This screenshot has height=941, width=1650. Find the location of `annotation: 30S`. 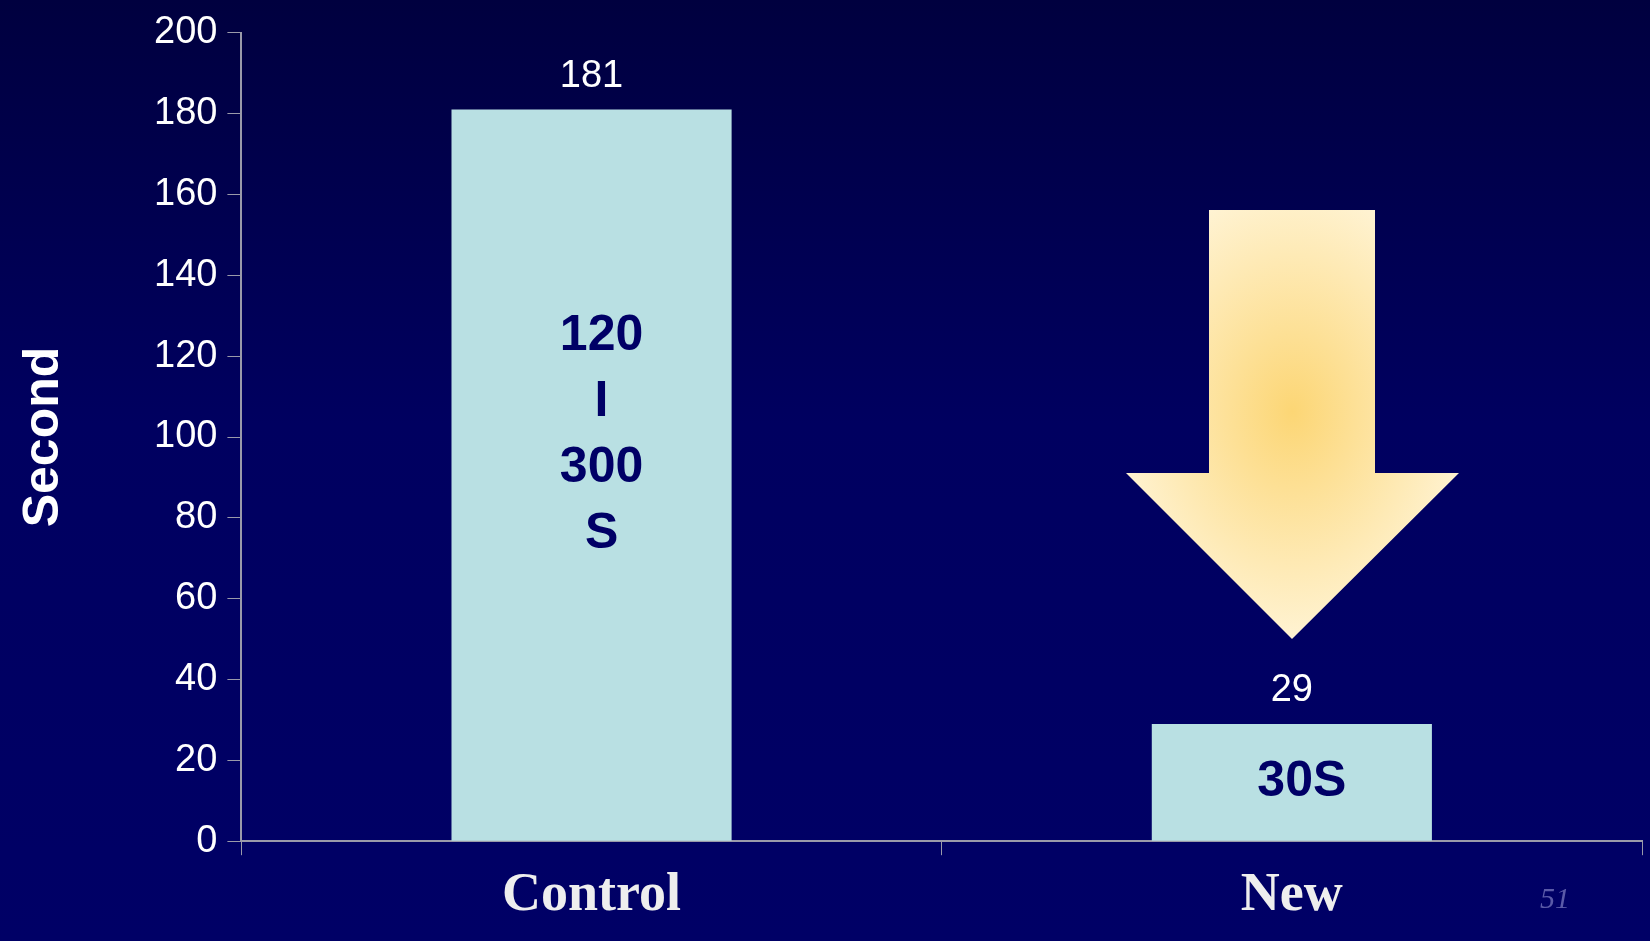

annotation: 30S is located at coordinates (1302, 779).